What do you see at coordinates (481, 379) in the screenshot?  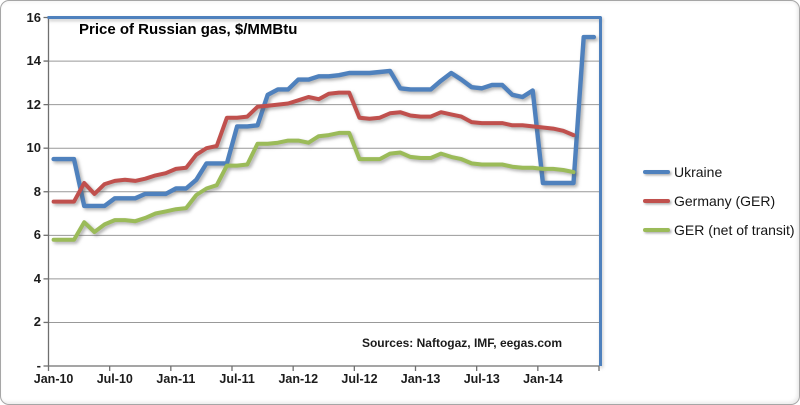 I see `x-axis-tick-label: Jul-13` at bounding box center [481, 379].